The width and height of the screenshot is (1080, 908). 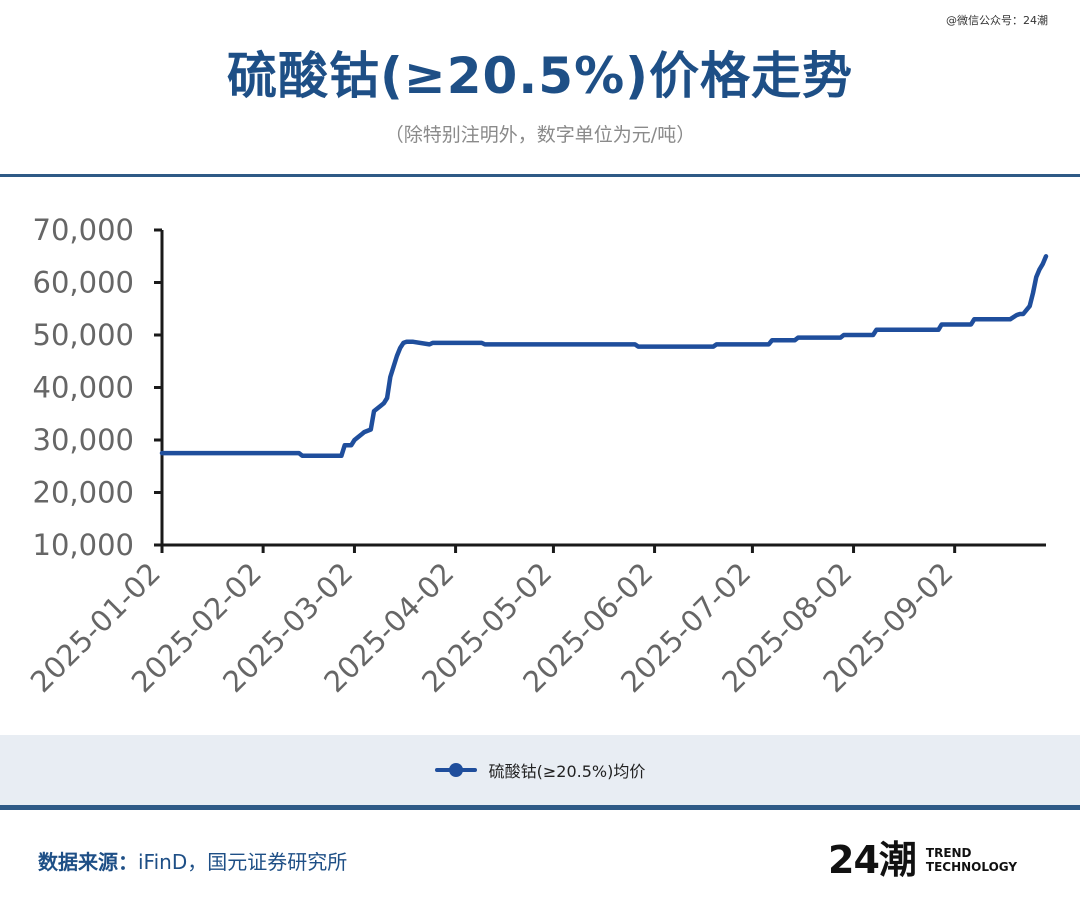 I want to click on data-source: 数据来源：iFinD，国元证券研究所, so click(x=192, y=860).